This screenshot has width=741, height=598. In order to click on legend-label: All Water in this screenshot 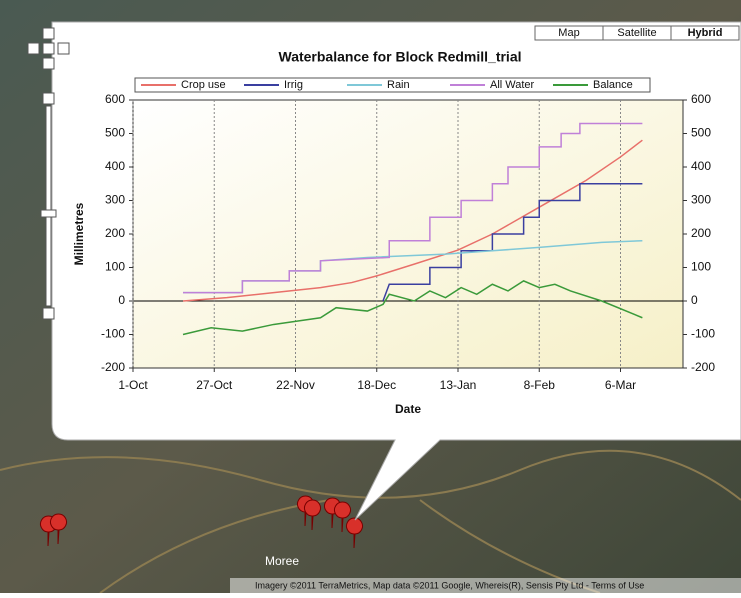, I will do `click(512, 85)`.